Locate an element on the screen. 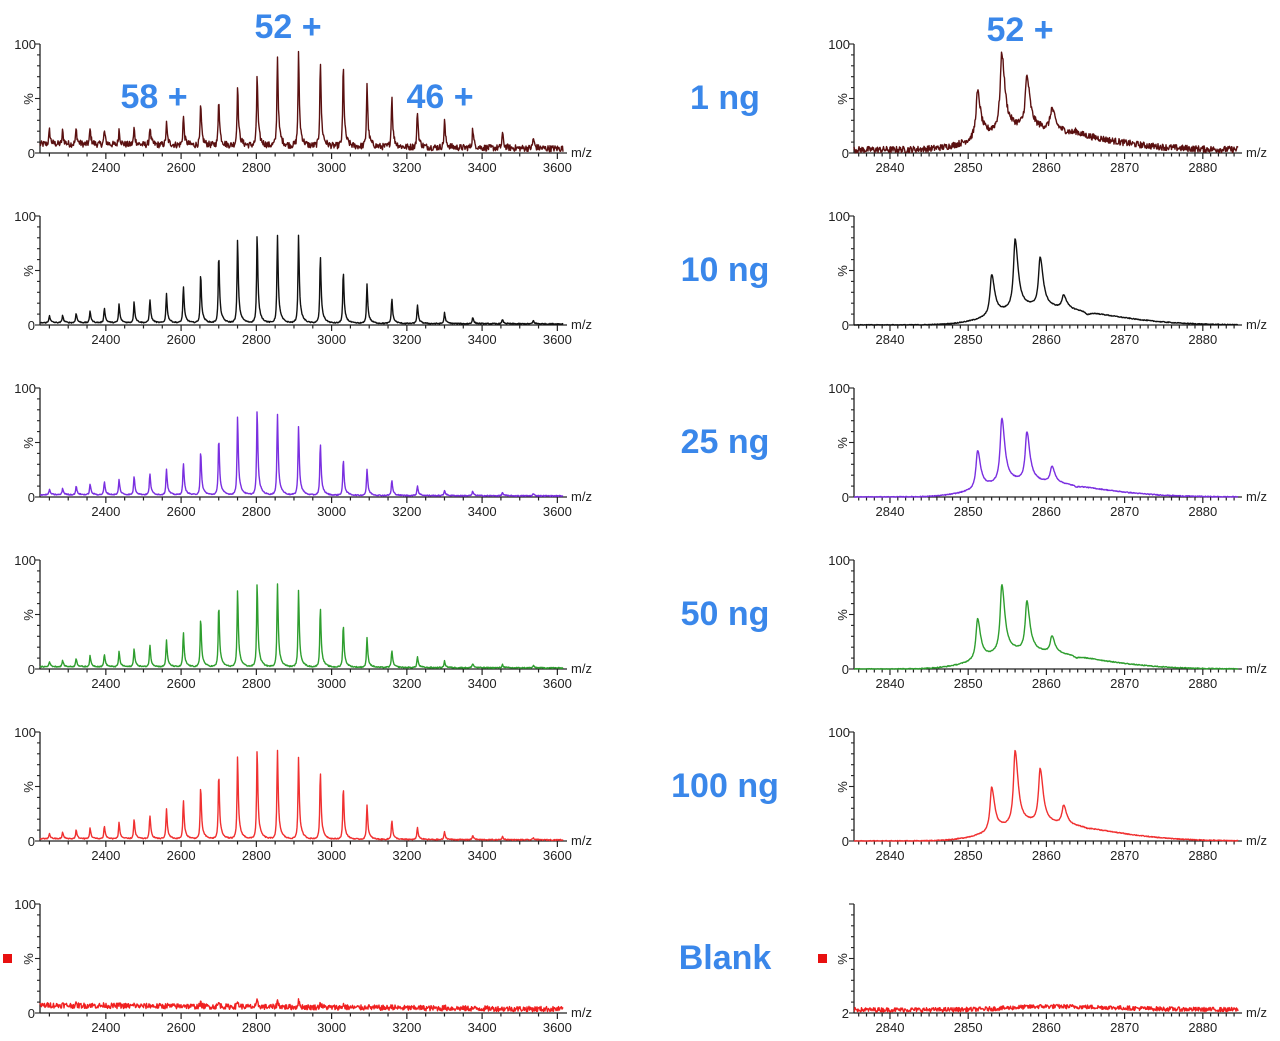 The image size is (1280, 1041). sample-label: 100 ng is located at coordinates (725, 786).